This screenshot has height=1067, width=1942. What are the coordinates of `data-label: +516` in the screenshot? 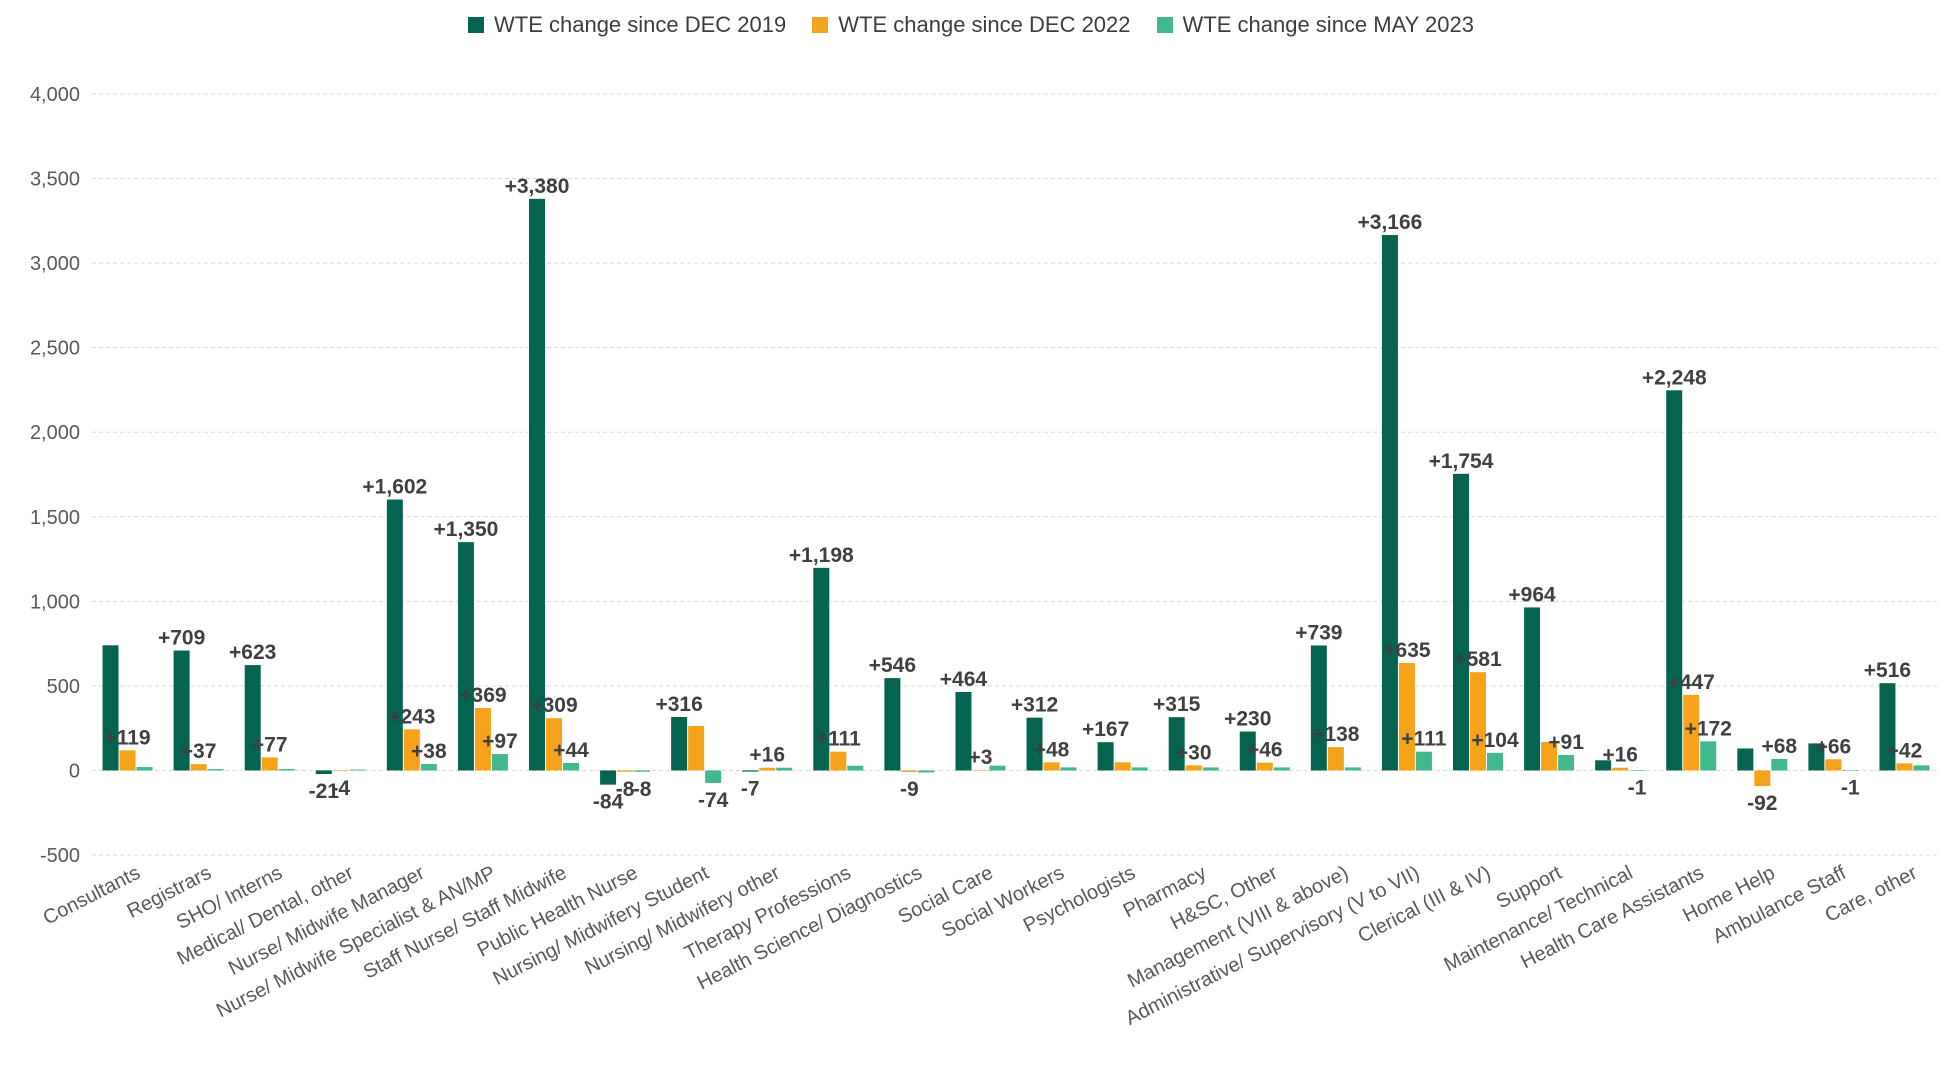 It's located at (1887, 670).